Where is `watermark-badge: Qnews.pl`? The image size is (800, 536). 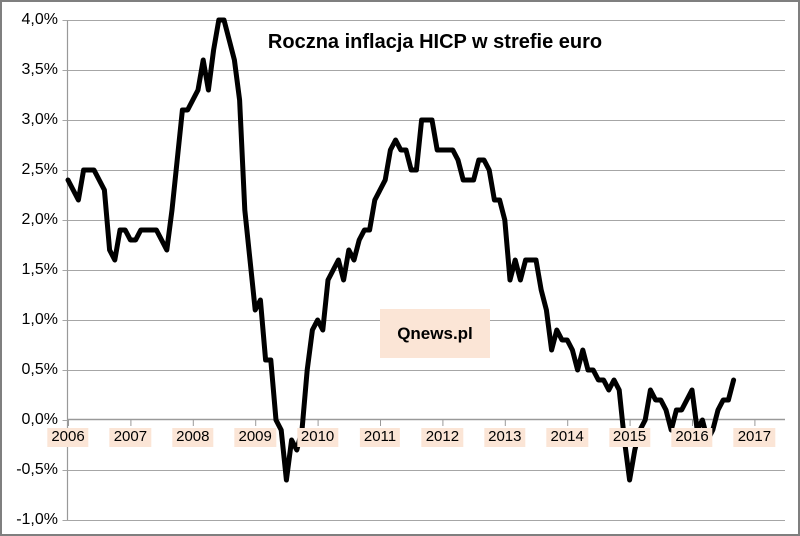
watermark-badge: Qnews.pl is located at coordinates (435, 333).